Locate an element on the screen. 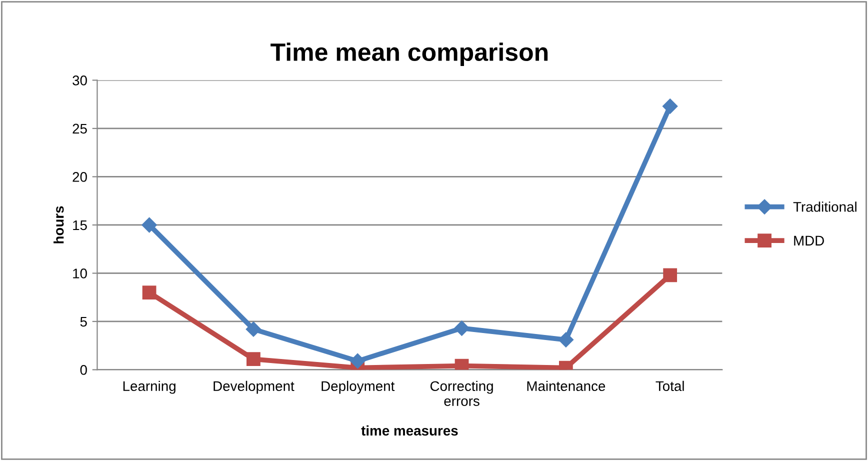  x-tick-label: Total is located at coordinates (670, 386).